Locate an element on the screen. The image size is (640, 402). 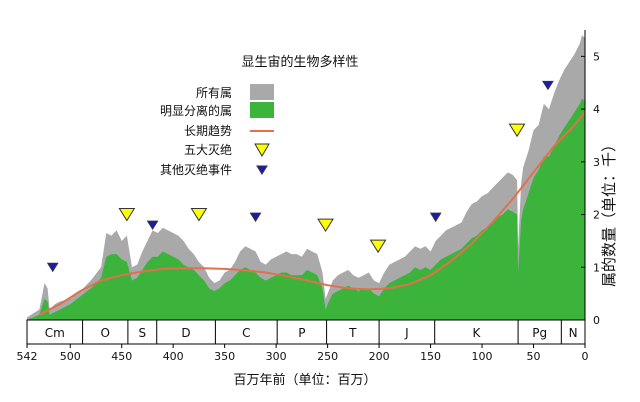
geologic-period-bar: Cm O S D C P T J K Pg N is located at coordinates (306, 332).